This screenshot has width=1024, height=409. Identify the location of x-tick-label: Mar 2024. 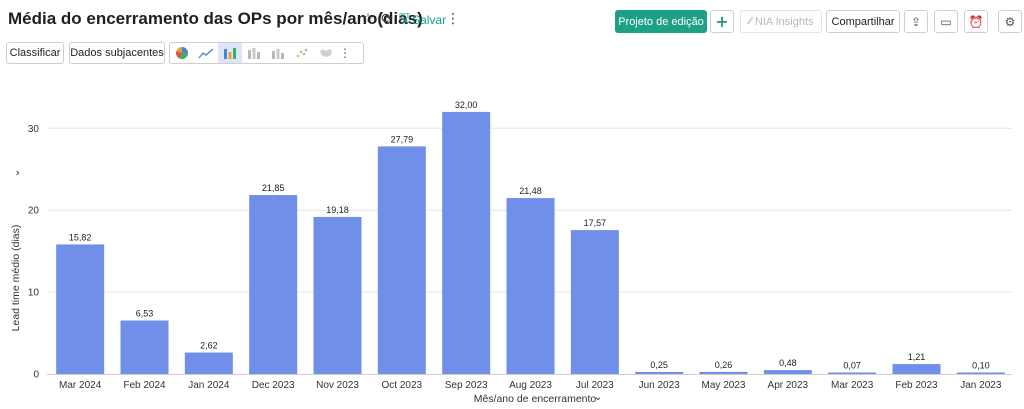
(80, 385).